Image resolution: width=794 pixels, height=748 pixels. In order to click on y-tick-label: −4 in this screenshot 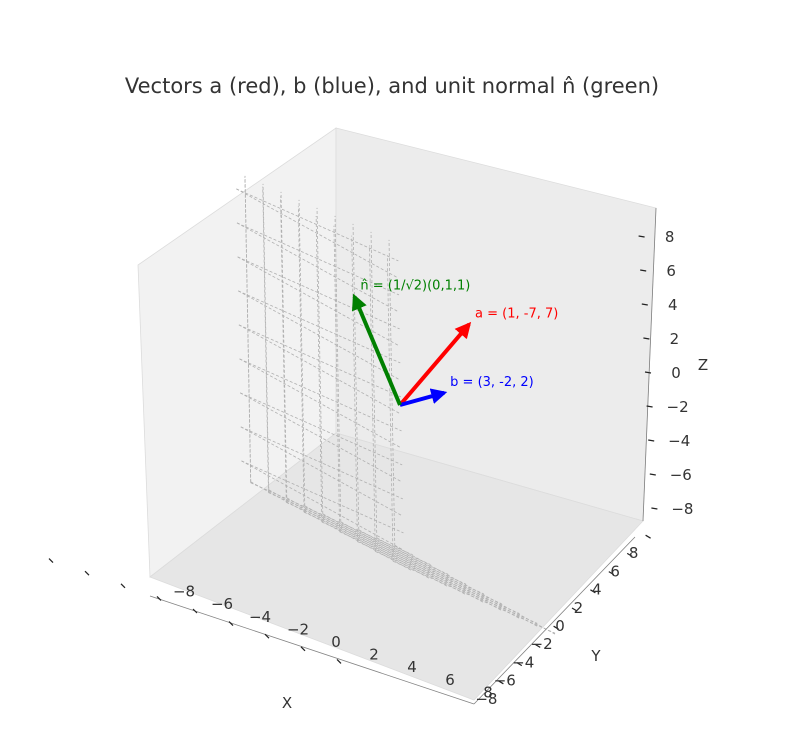, I will do `click(523, 662)`.